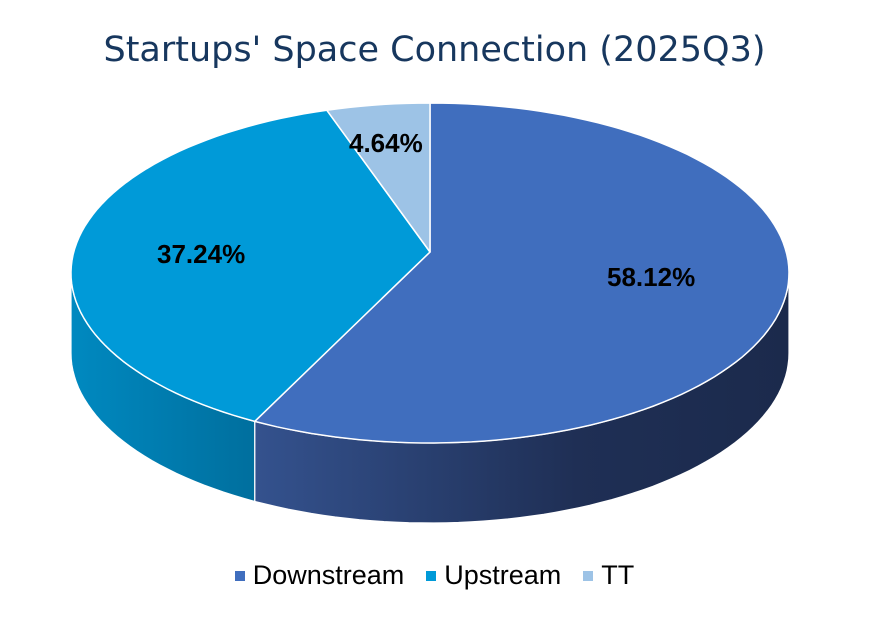 The image size is (869, 617). Describe the element at coordinates (434, 50) in the screenshot. I see `chart-title: Startups' Space Connection (2025Q3)` at that location.